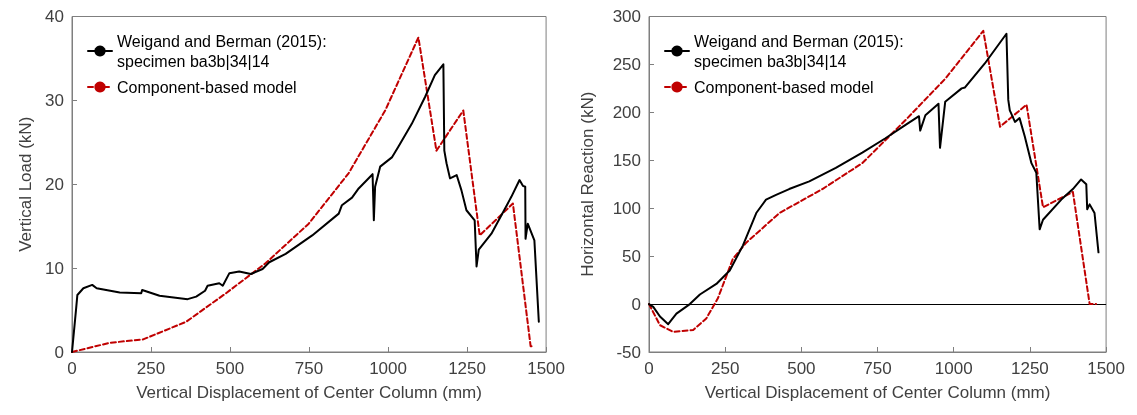 This screenshot has width=1137, height=415. What do you see at coordinates (54, 100) in the screenshot?
I see `y-tick-label: 30` at bounding box center [54, 100].